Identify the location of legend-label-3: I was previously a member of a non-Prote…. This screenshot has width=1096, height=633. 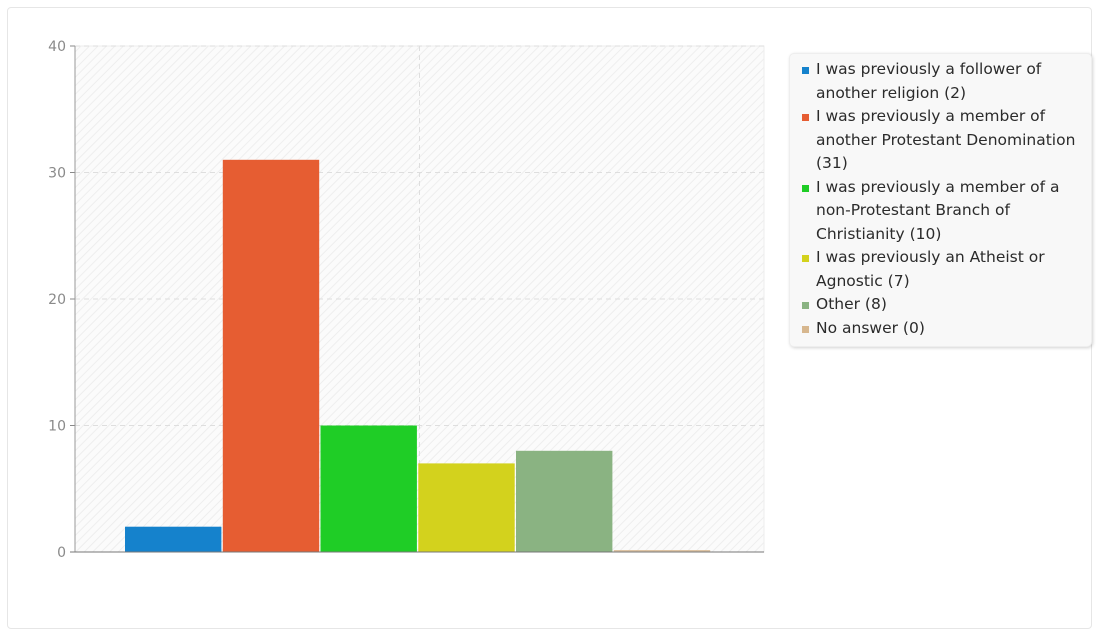
(938, 210).